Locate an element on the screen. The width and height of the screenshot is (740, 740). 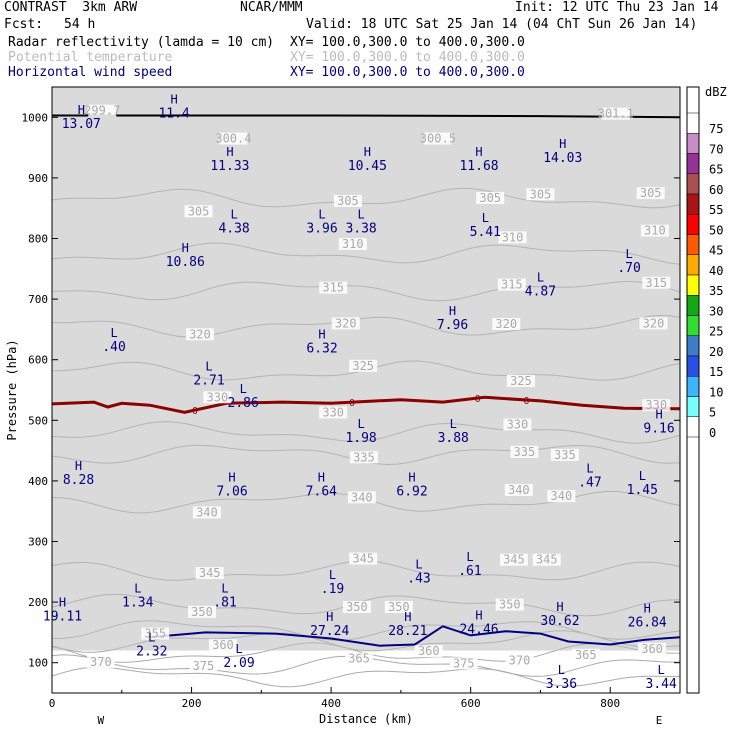
field-xy-wind: XY= 100.0,300.0 to 400.0,300.0 is located at coordinates (407, 72).